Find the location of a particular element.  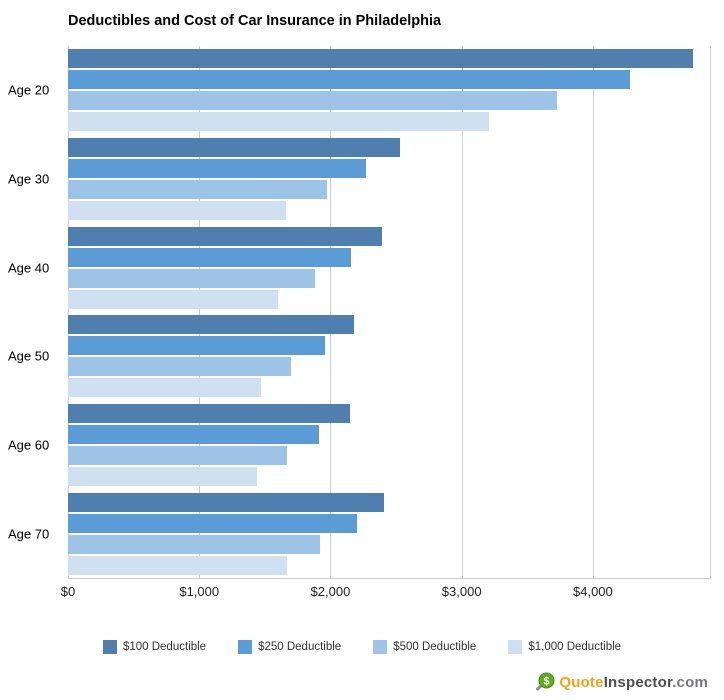

x-axis-label: $0 is located at coordinates (68, 591).